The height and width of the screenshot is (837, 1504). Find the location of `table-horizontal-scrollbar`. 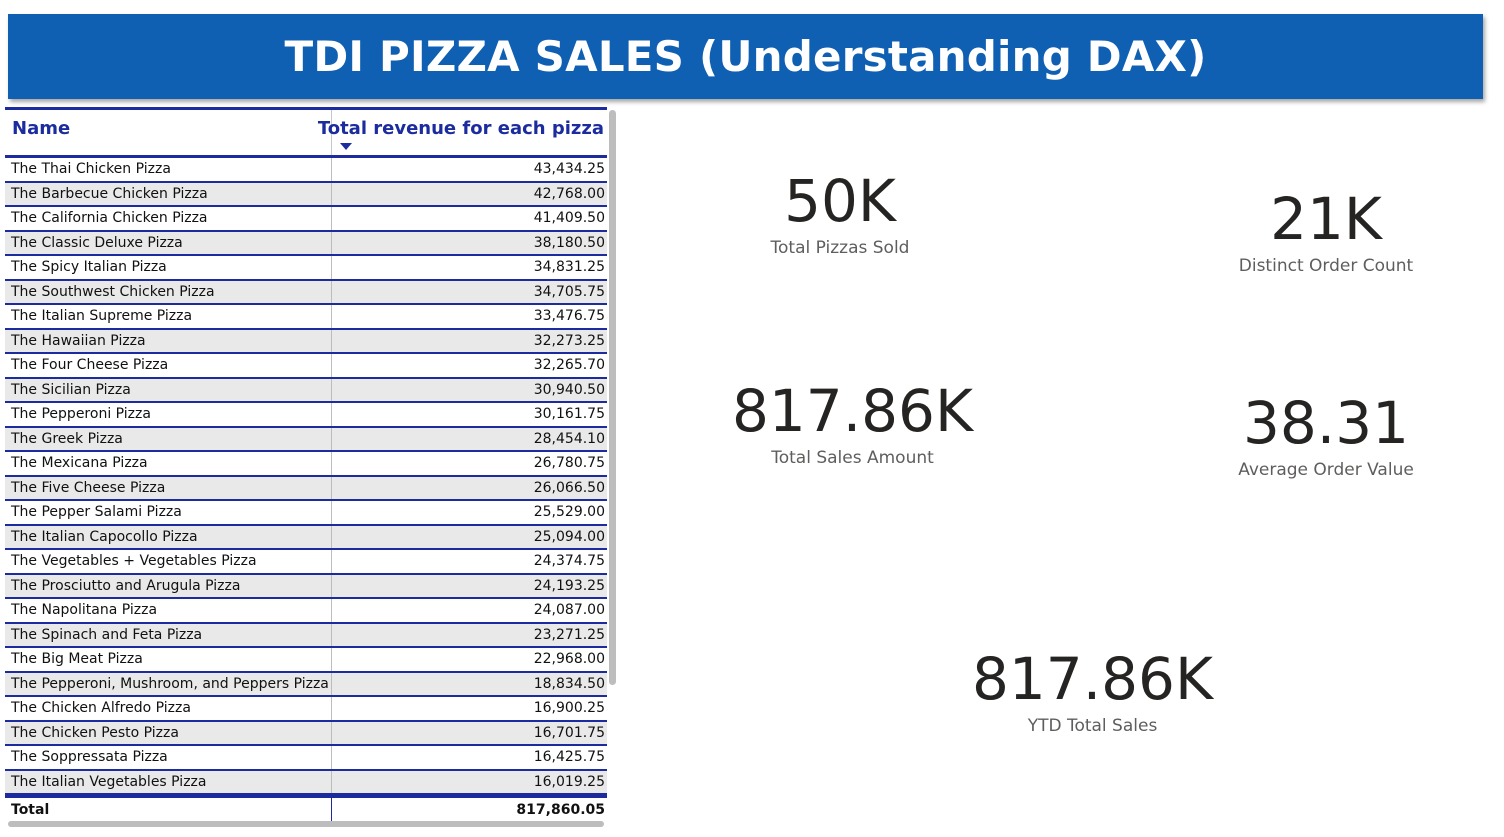

table-horizontal-scrollbar is located at coordinates (306, 824).